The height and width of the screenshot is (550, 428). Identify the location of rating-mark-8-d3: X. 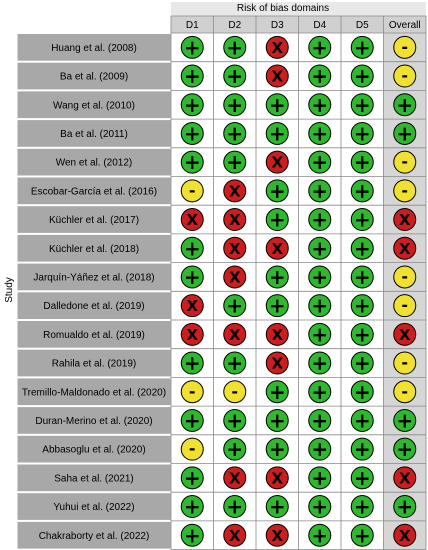
(277, 248).